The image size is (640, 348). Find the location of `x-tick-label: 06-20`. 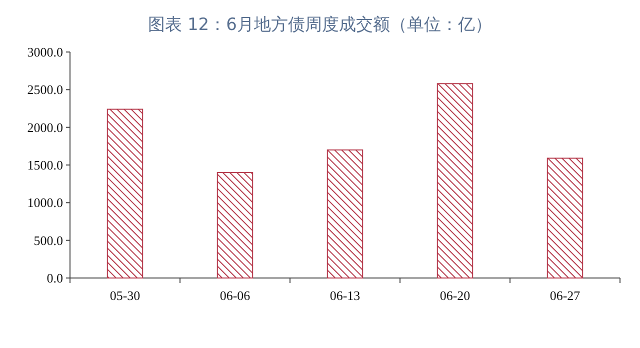

x-tick-label: 06-20 is located at coordinates (455, 295).